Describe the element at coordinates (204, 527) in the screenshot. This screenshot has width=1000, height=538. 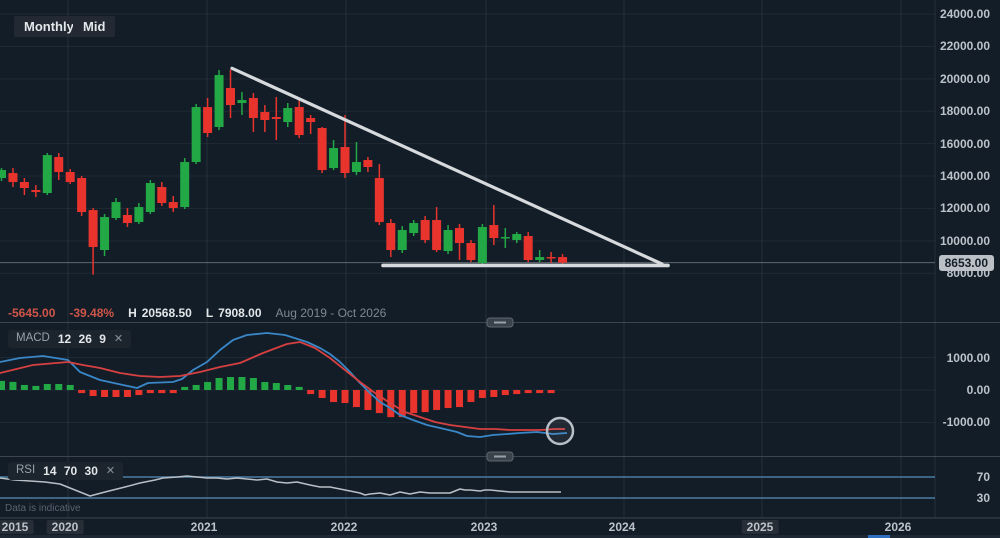
I see `year-label: 2021` at that location.